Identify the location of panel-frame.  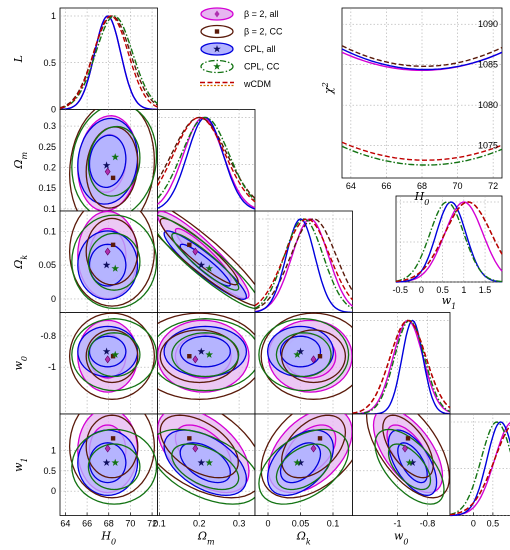
(303, 261).